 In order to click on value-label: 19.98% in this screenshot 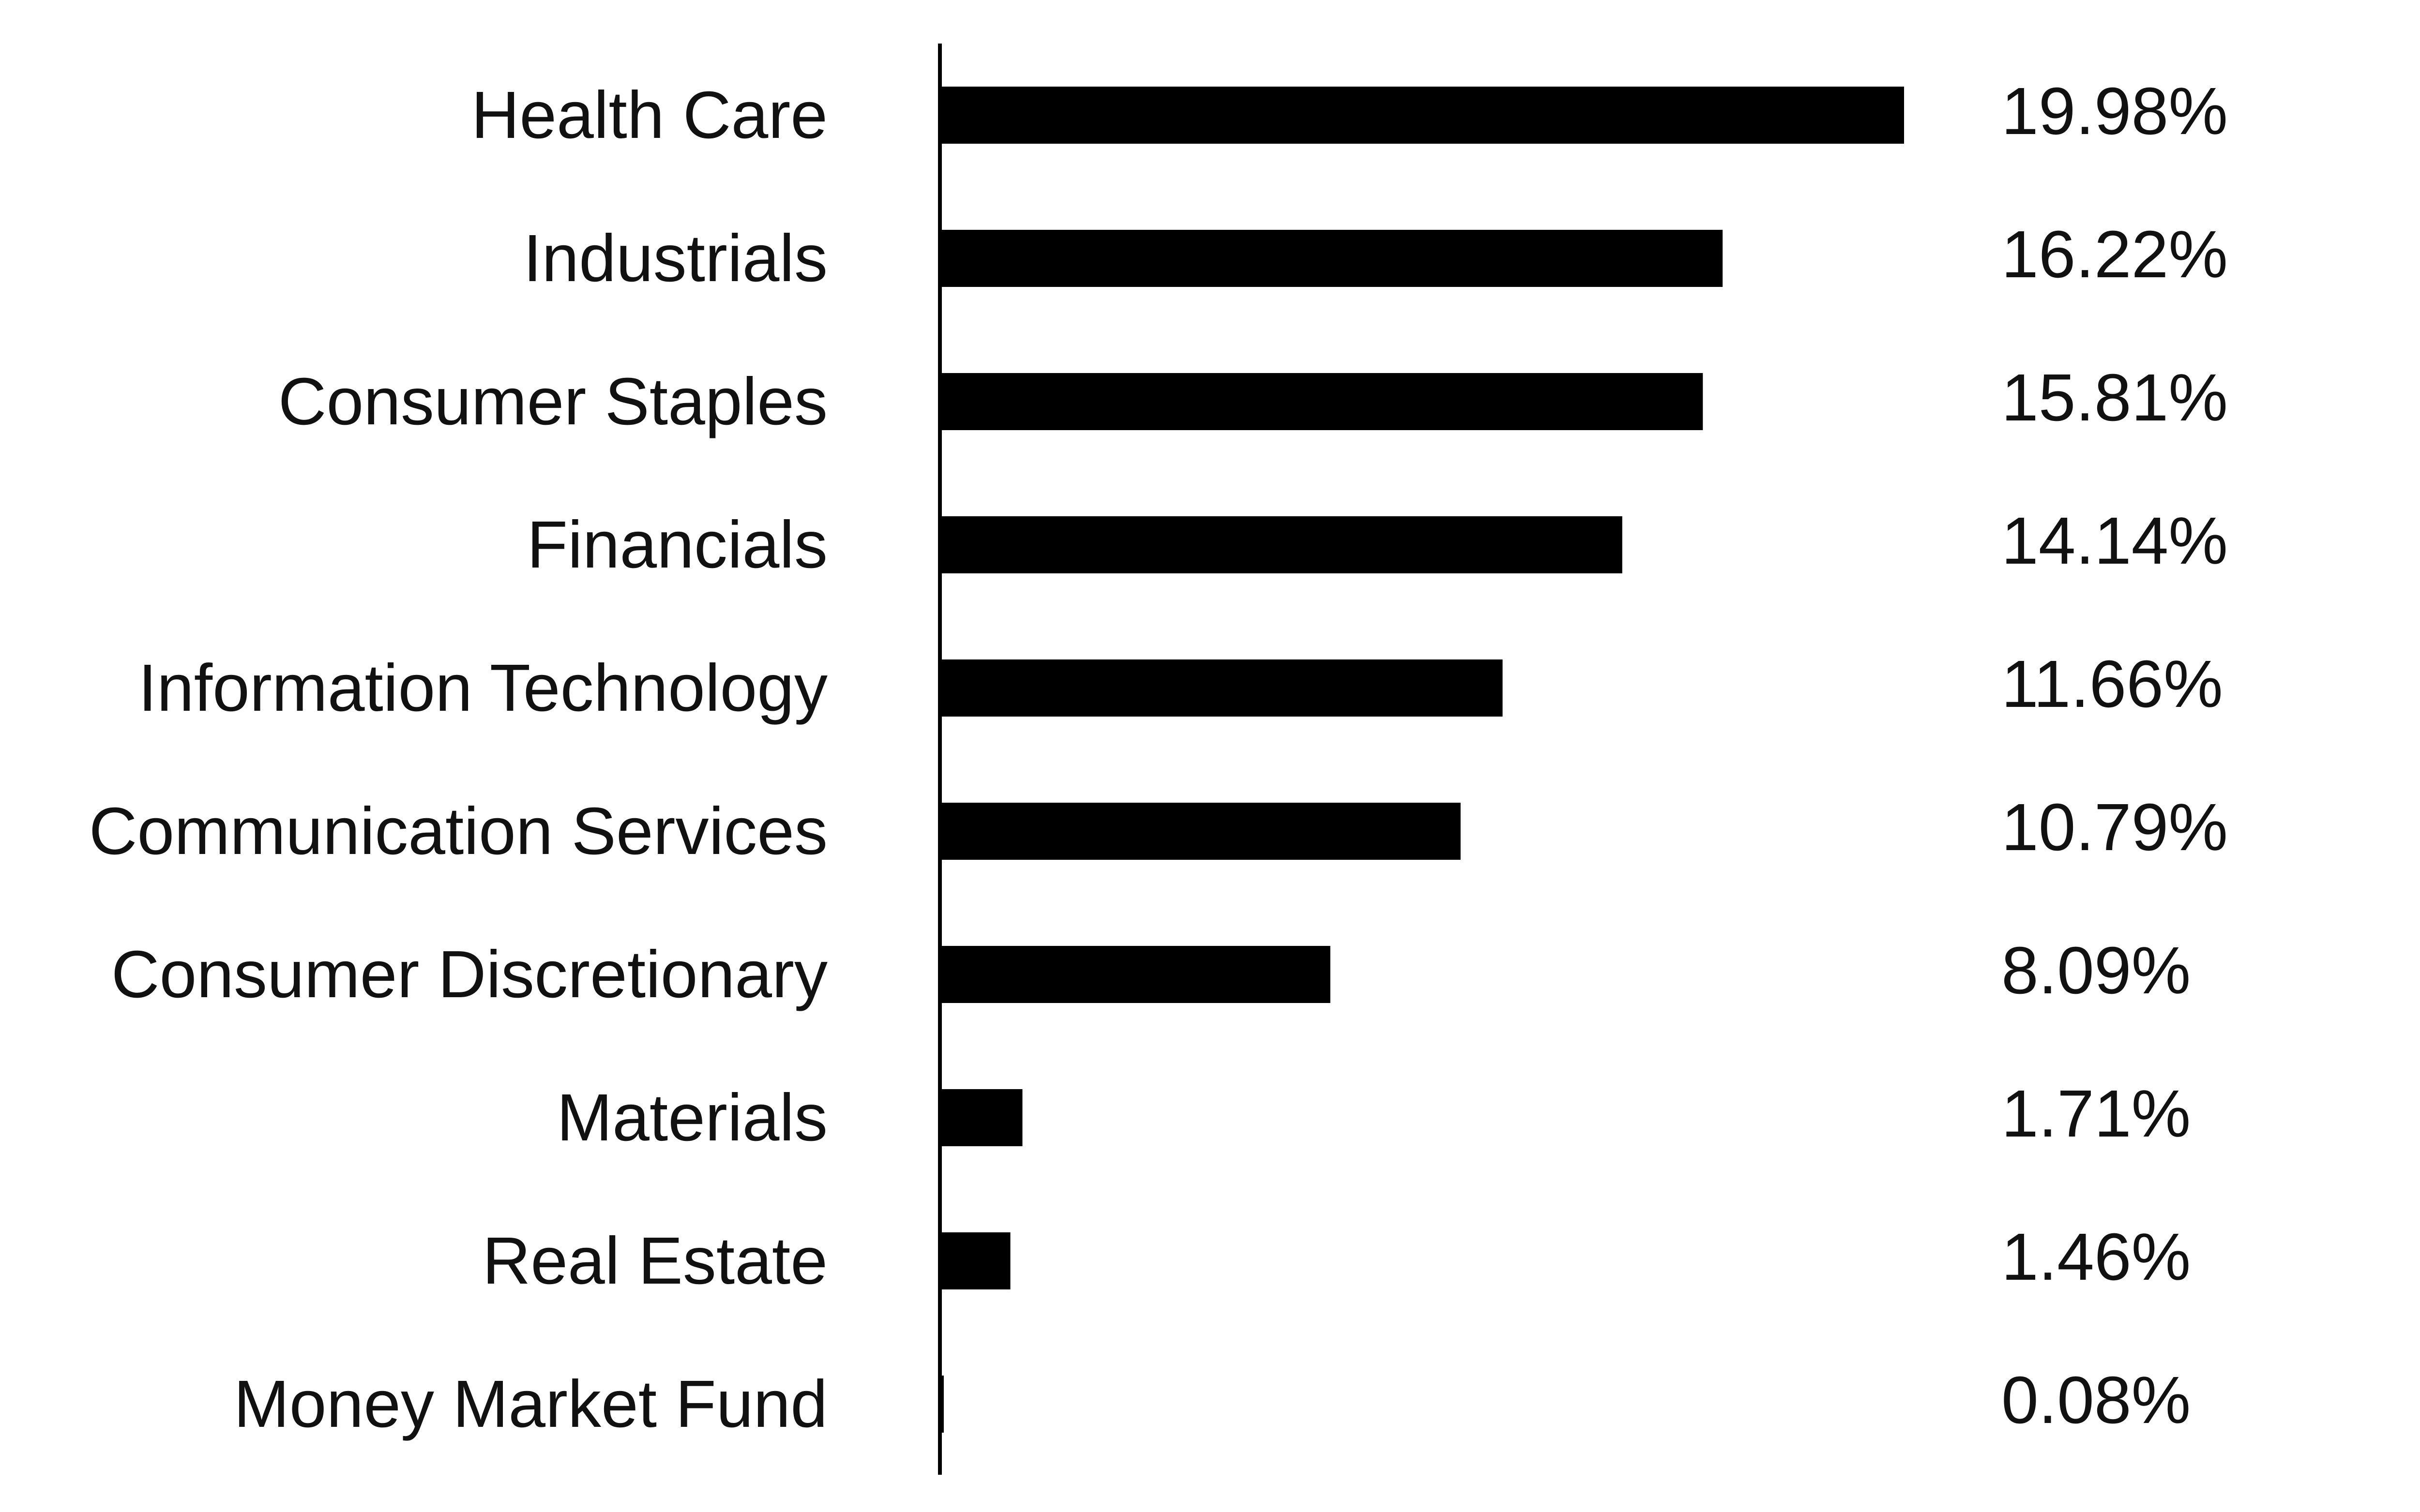, I will do `click(2114, 111)`.